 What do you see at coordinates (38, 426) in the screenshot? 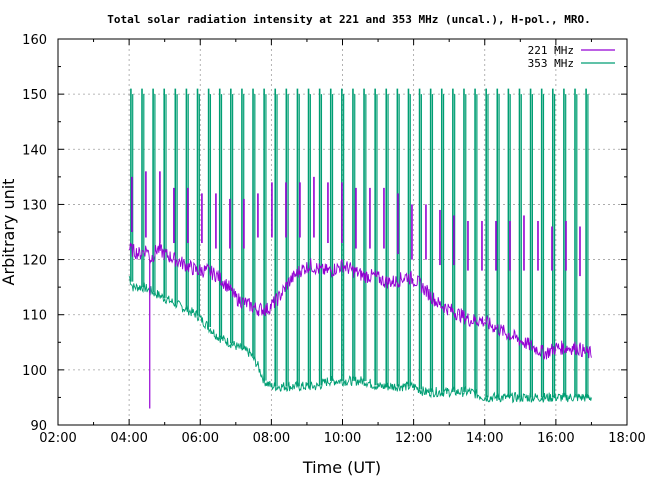
I see `y-tick-label: 90` at bounding box center [38, 426].